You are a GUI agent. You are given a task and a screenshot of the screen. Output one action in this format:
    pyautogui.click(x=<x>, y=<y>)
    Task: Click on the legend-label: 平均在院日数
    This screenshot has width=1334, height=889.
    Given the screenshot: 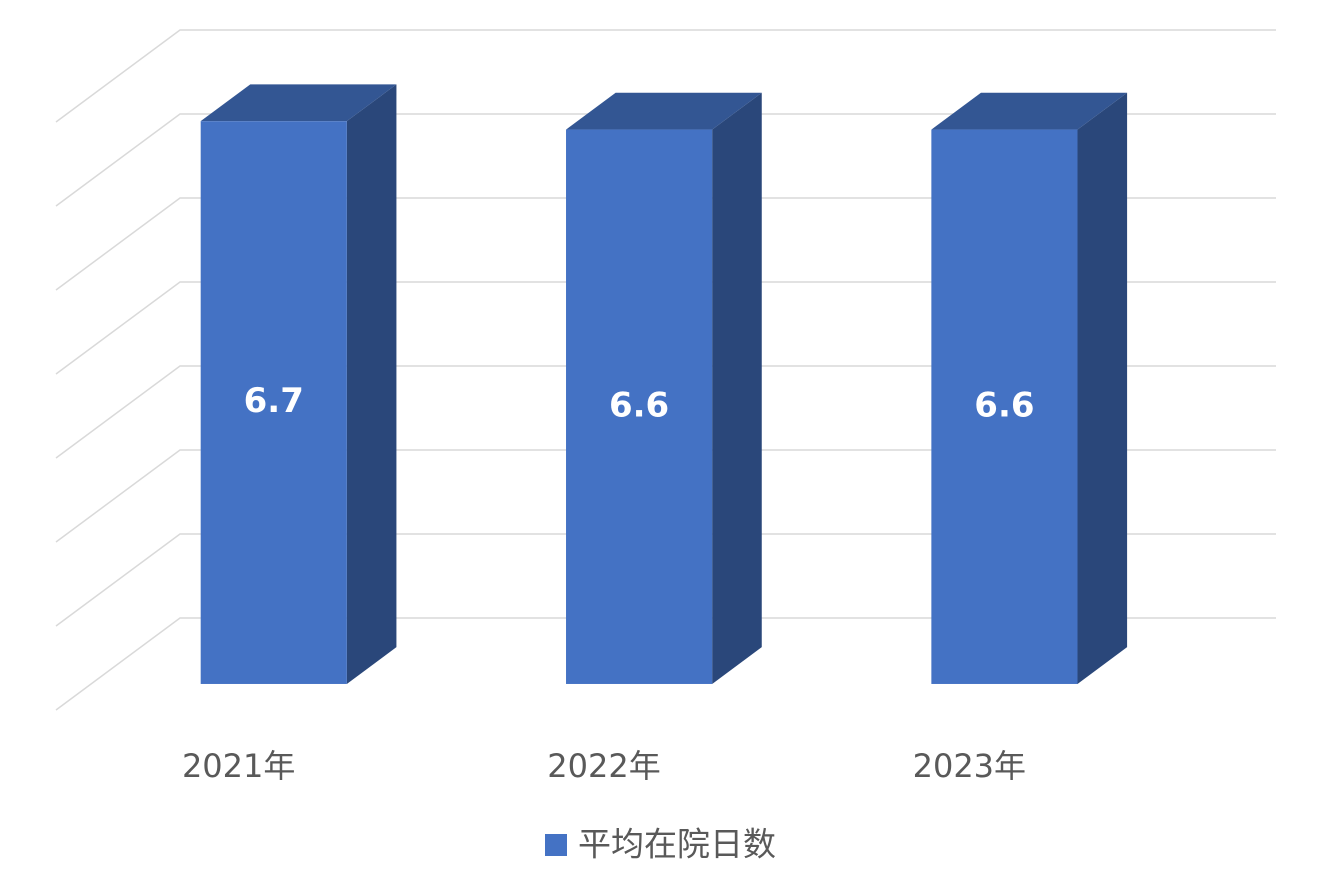 What is the action you would take?
    pyautogui.click(x=677, y=844)
    